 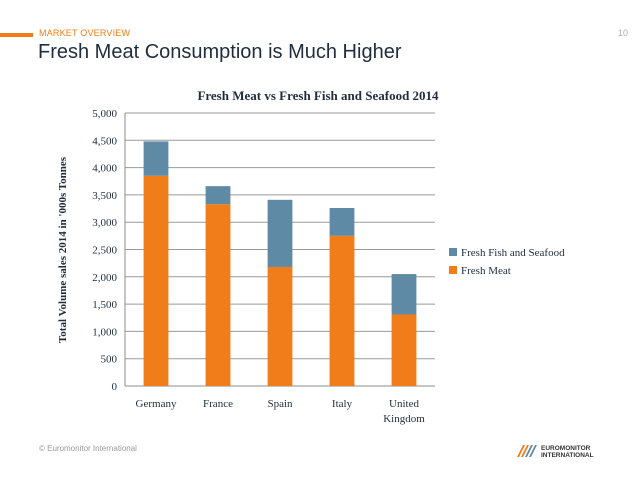 I want to click on x-tick-label: United, so click(x=404, y=404).